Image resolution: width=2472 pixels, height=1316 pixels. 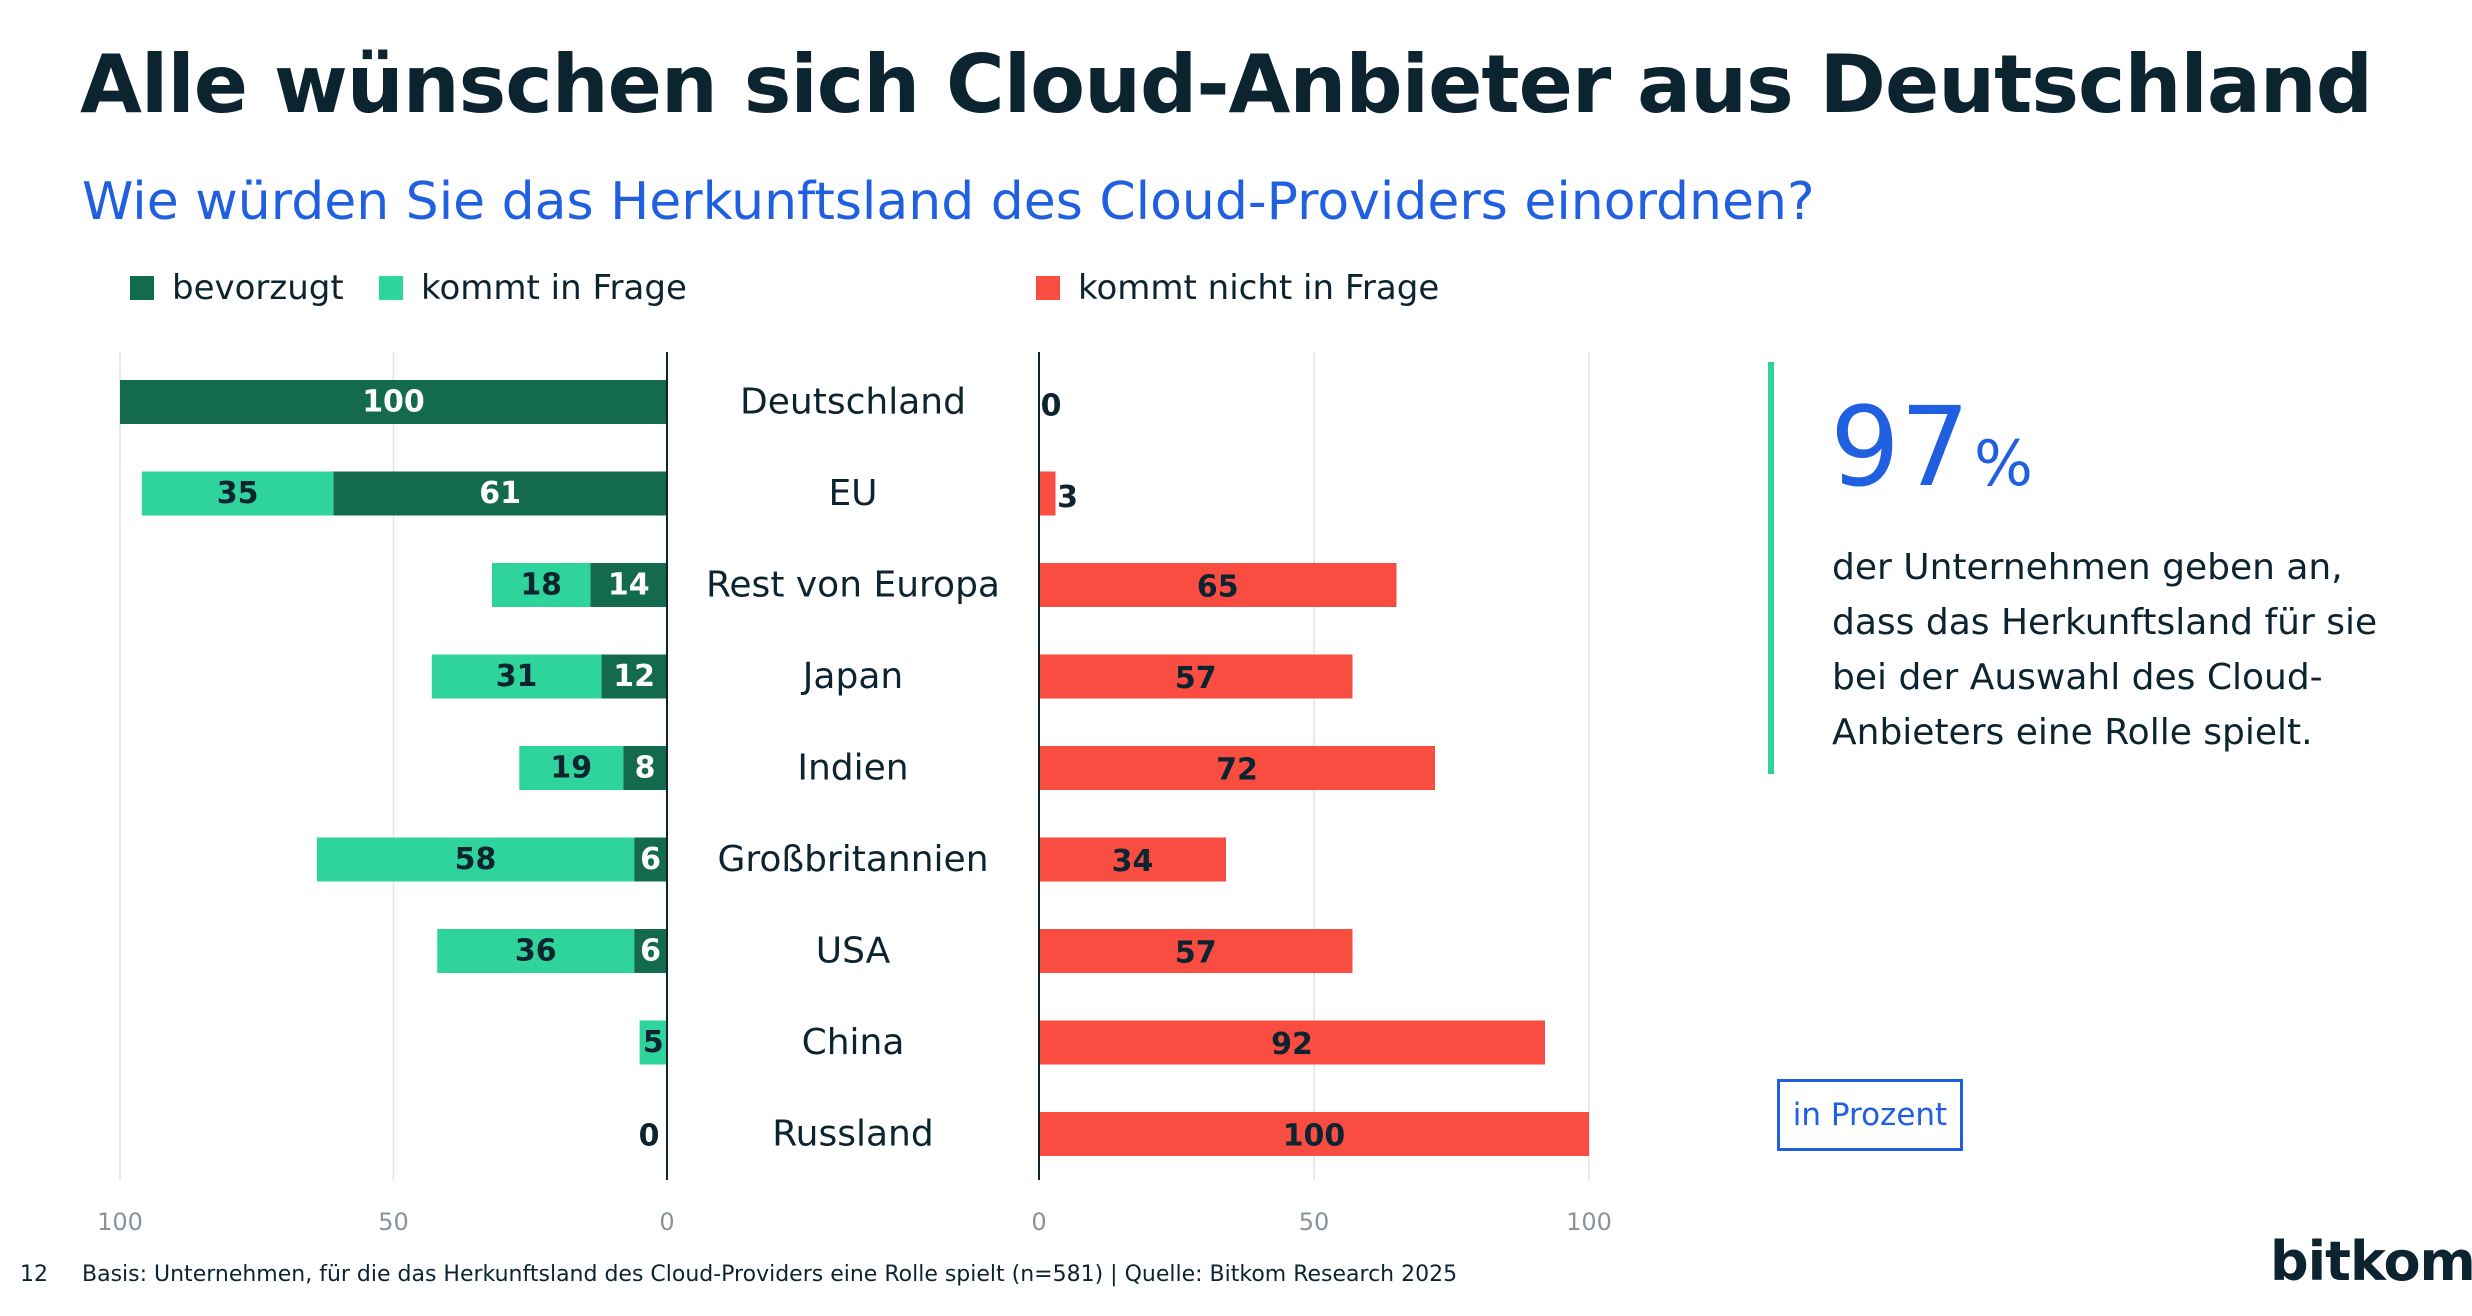 I want to click on x-tick-label-right: 0, so click(x=1038, y=1222).